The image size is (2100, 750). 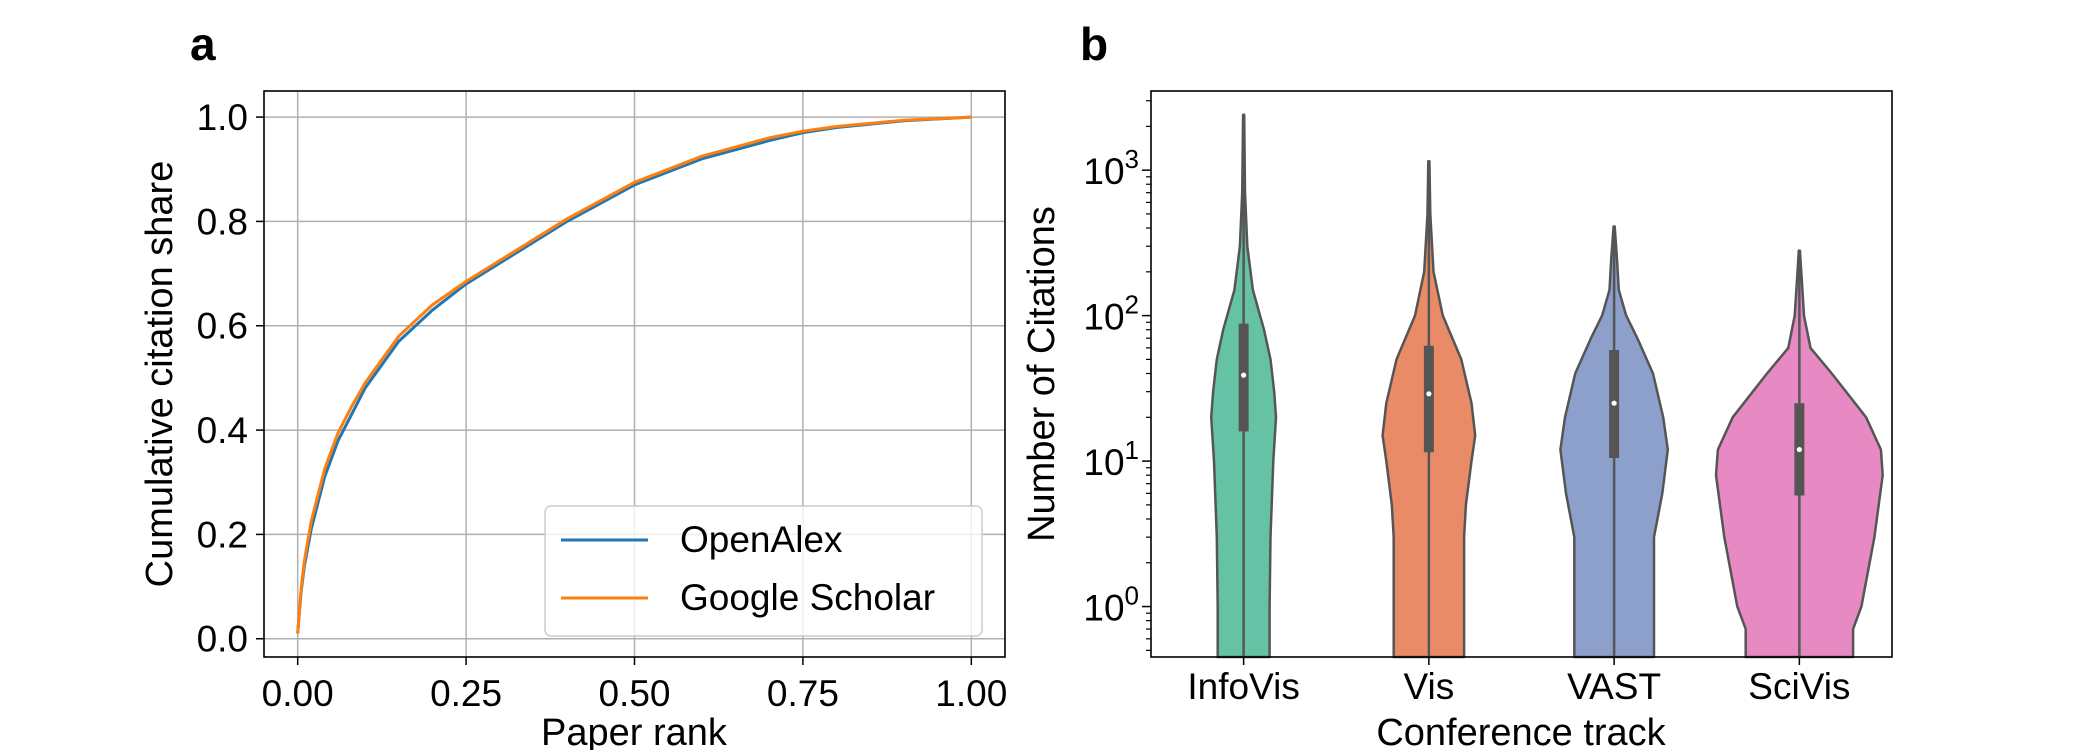 What do you see at coordinates (222, 430) in the screenshot?
I see `y-tick-label: 0.4` at bounding box center [222, 430].